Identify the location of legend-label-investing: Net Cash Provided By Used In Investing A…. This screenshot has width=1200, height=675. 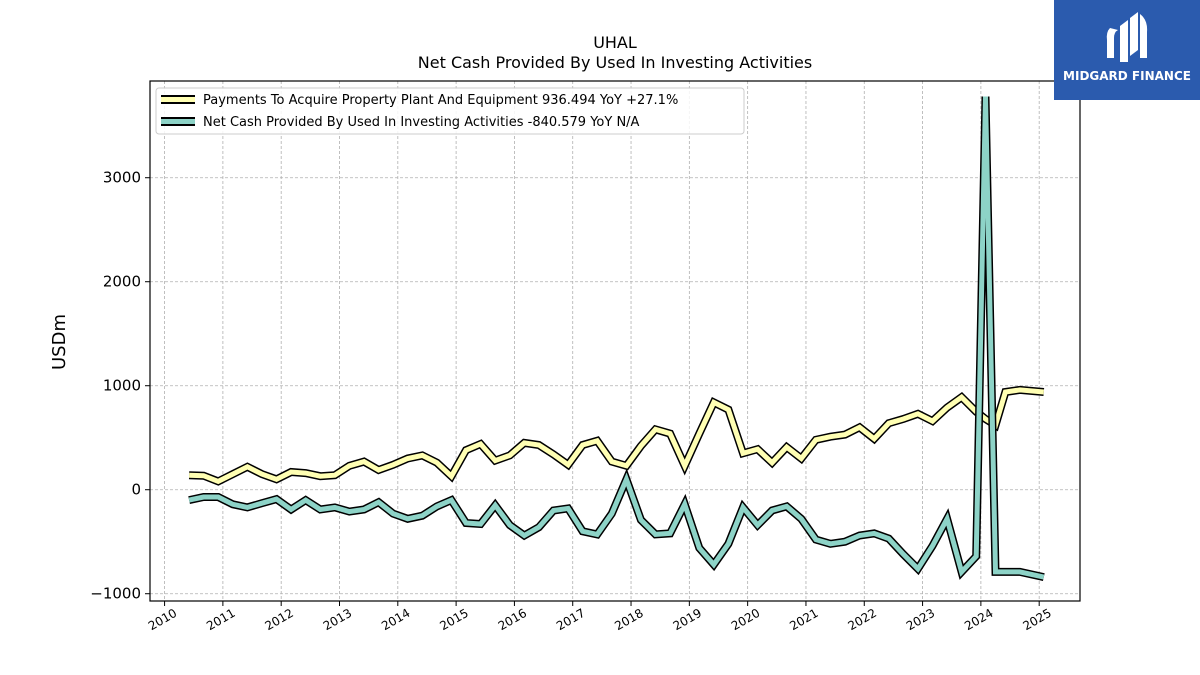
(421, 122).